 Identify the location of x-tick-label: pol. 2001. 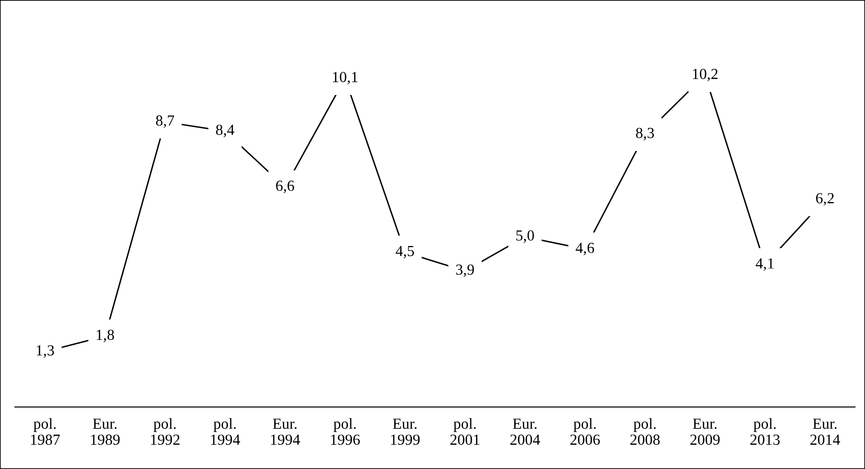
(465, 431).